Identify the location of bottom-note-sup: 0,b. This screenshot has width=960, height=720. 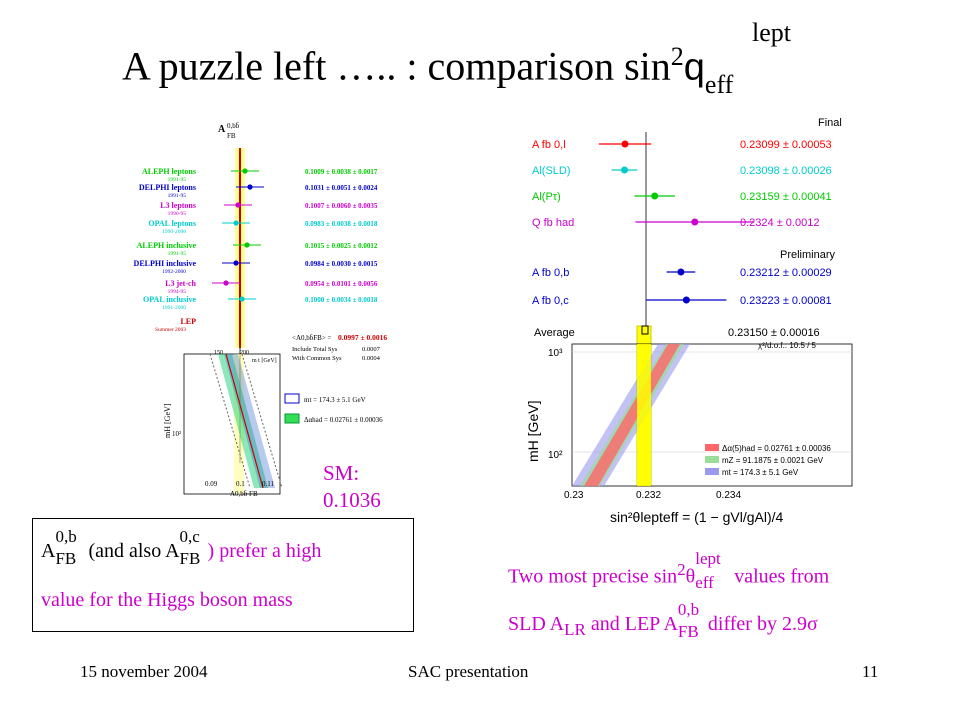
(688, 609).